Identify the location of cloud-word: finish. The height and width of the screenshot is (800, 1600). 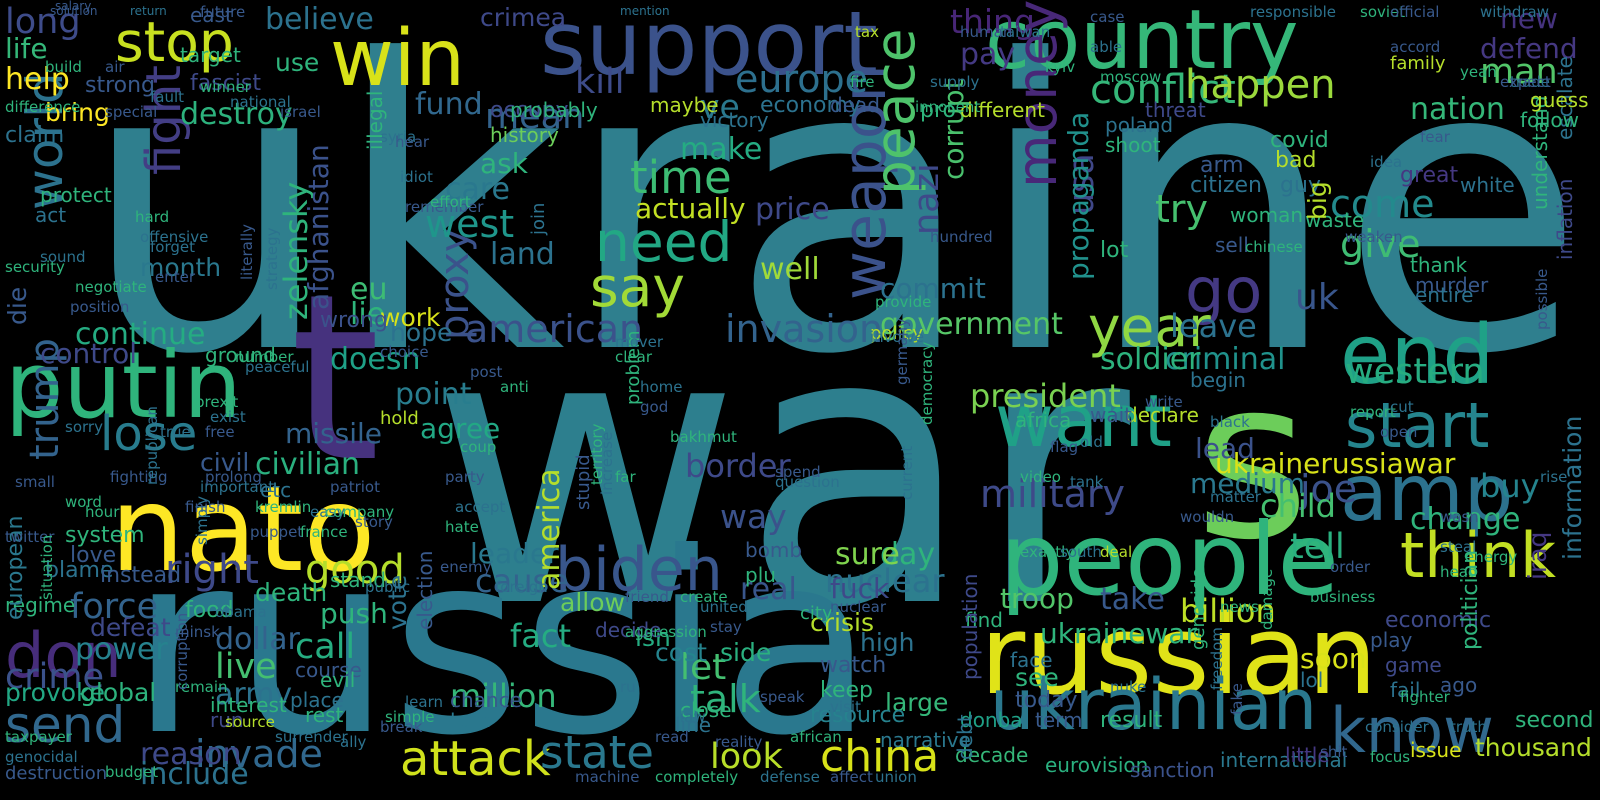
(205, 507).